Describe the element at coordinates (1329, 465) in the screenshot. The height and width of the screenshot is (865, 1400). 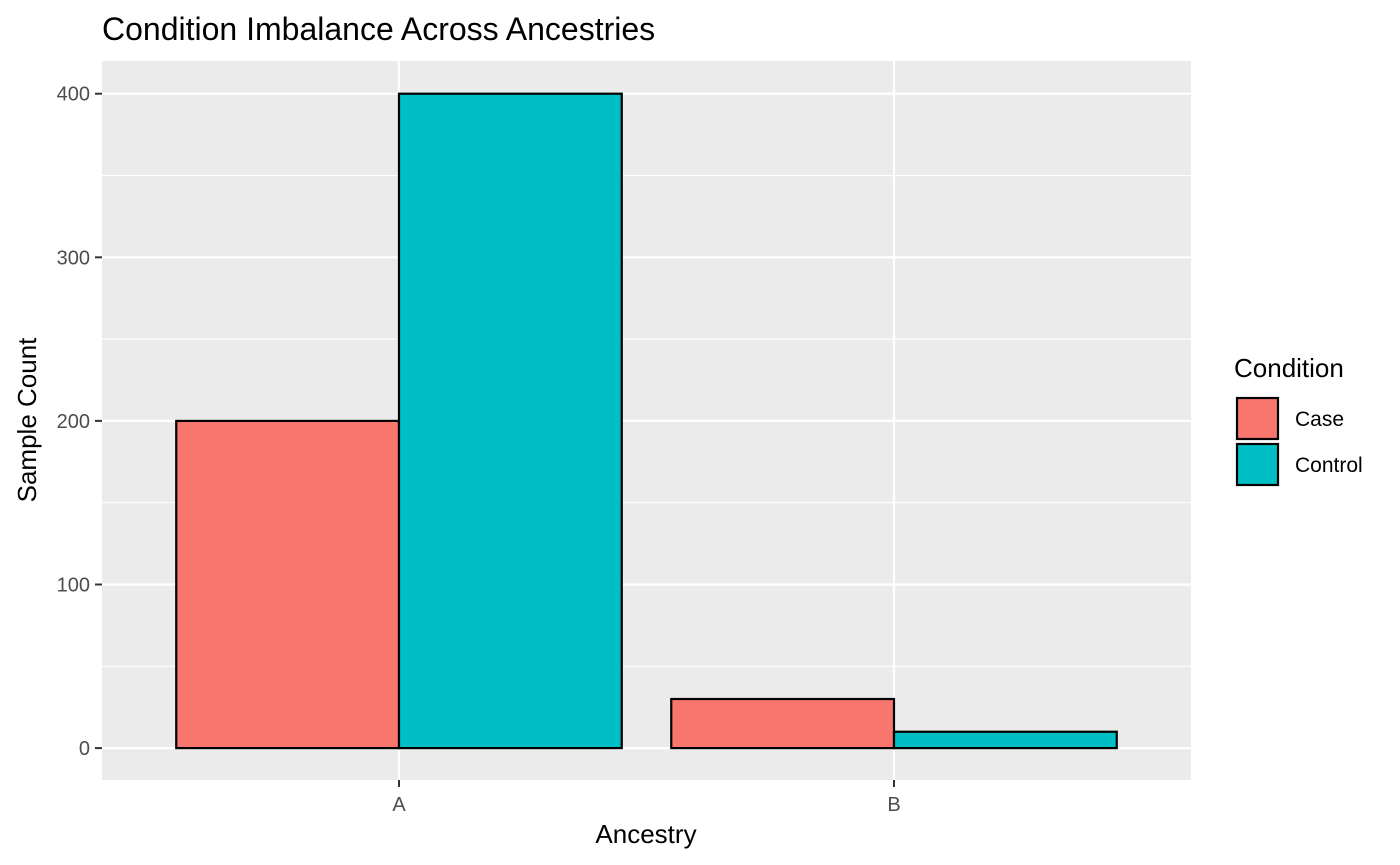
I see `legend-label-control: Control` at that location.